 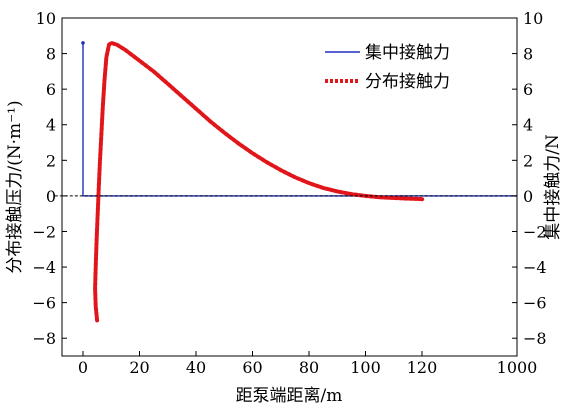 I want to click on x-tick-label-6: 120, so click(x=422, y=367).